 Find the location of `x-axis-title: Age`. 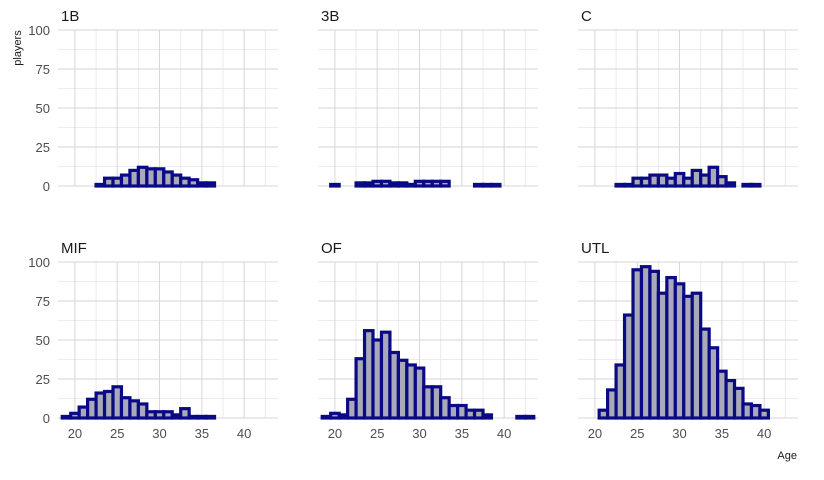

x-axis-title: Age is located at coordinates (787, 456).